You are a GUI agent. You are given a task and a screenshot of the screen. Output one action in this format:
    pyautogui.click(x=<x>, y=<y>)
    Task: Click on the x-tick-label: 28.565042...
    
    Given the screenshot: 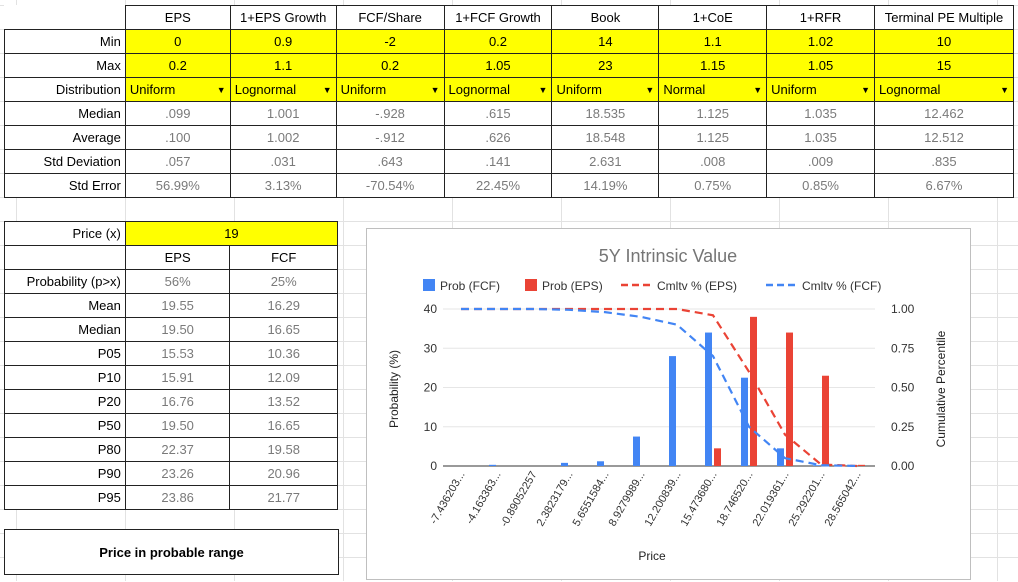 What is the action you would take?
    pyautogui.click(x=843, y=499)
    